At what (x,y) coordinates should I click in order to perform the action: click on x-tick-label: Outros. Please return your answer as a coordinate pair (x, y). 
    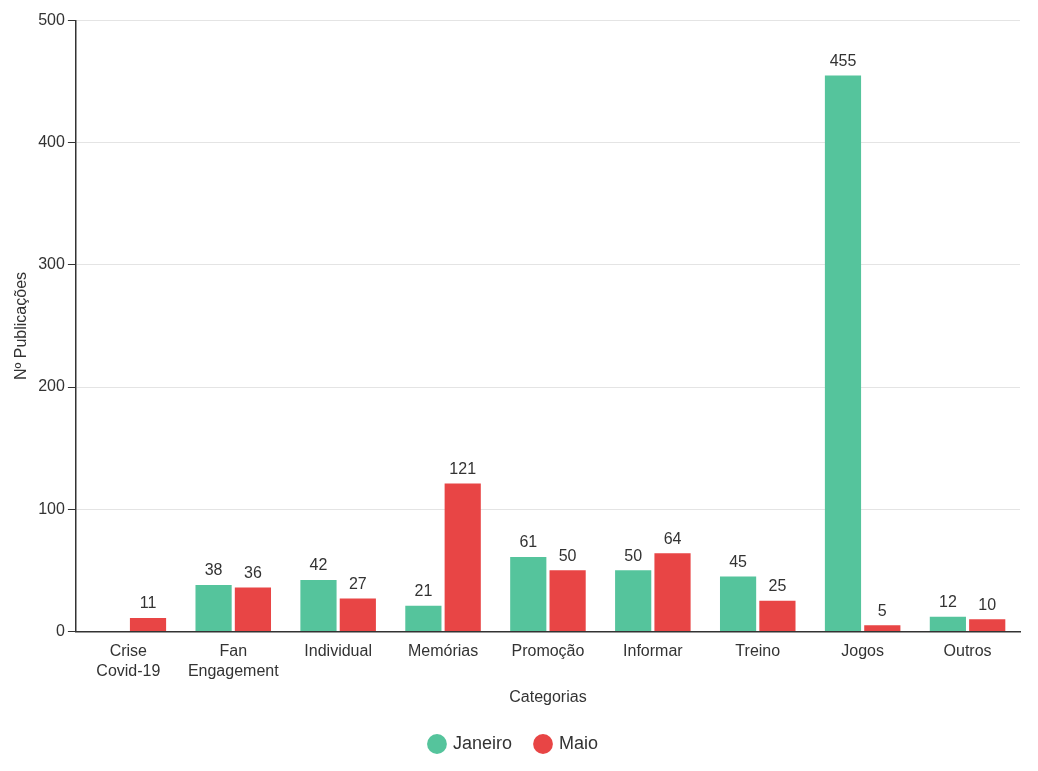
    Looking at the image, I should click on (967, 651).